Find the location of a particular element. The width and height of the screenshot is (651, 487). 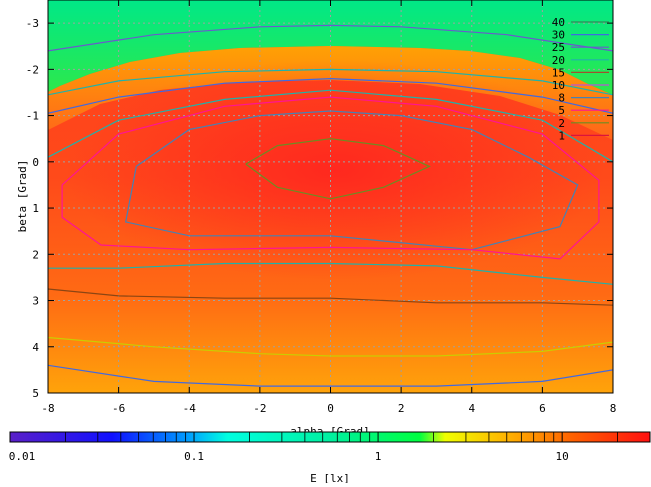

colorbar-tick-label: 1 is located at coordinates (378, 456).